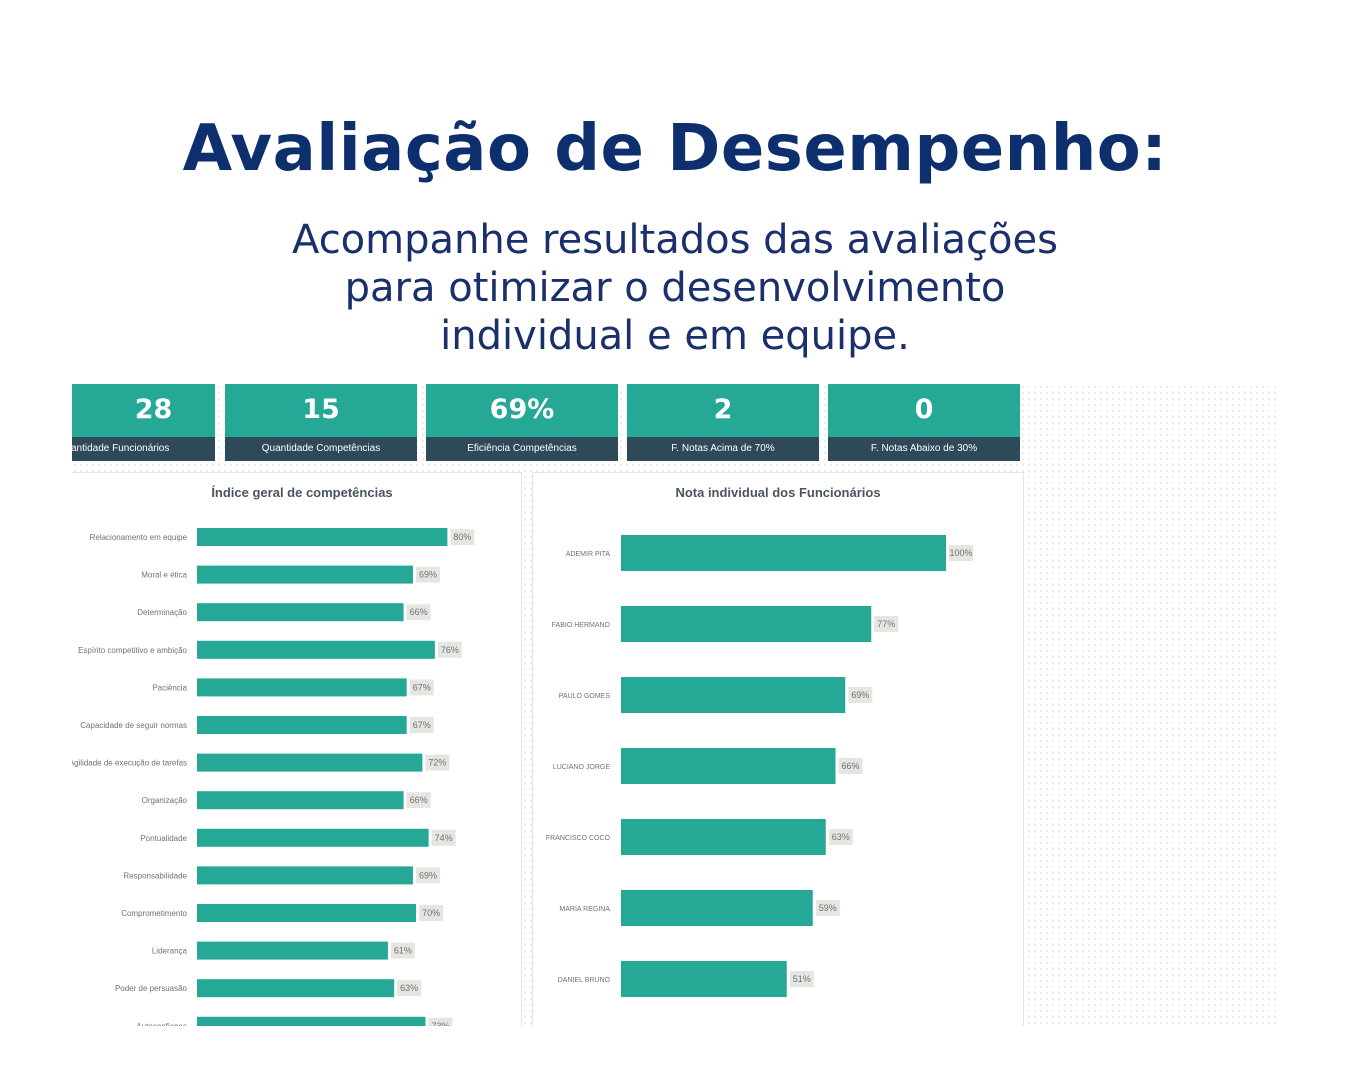 The width and height of the screenshot is (1350, 1080). What do you see at coordinates (585, 696) in the screenshot?
I see `category-label: PAULO GOMES` at bounding box center [585, 696].